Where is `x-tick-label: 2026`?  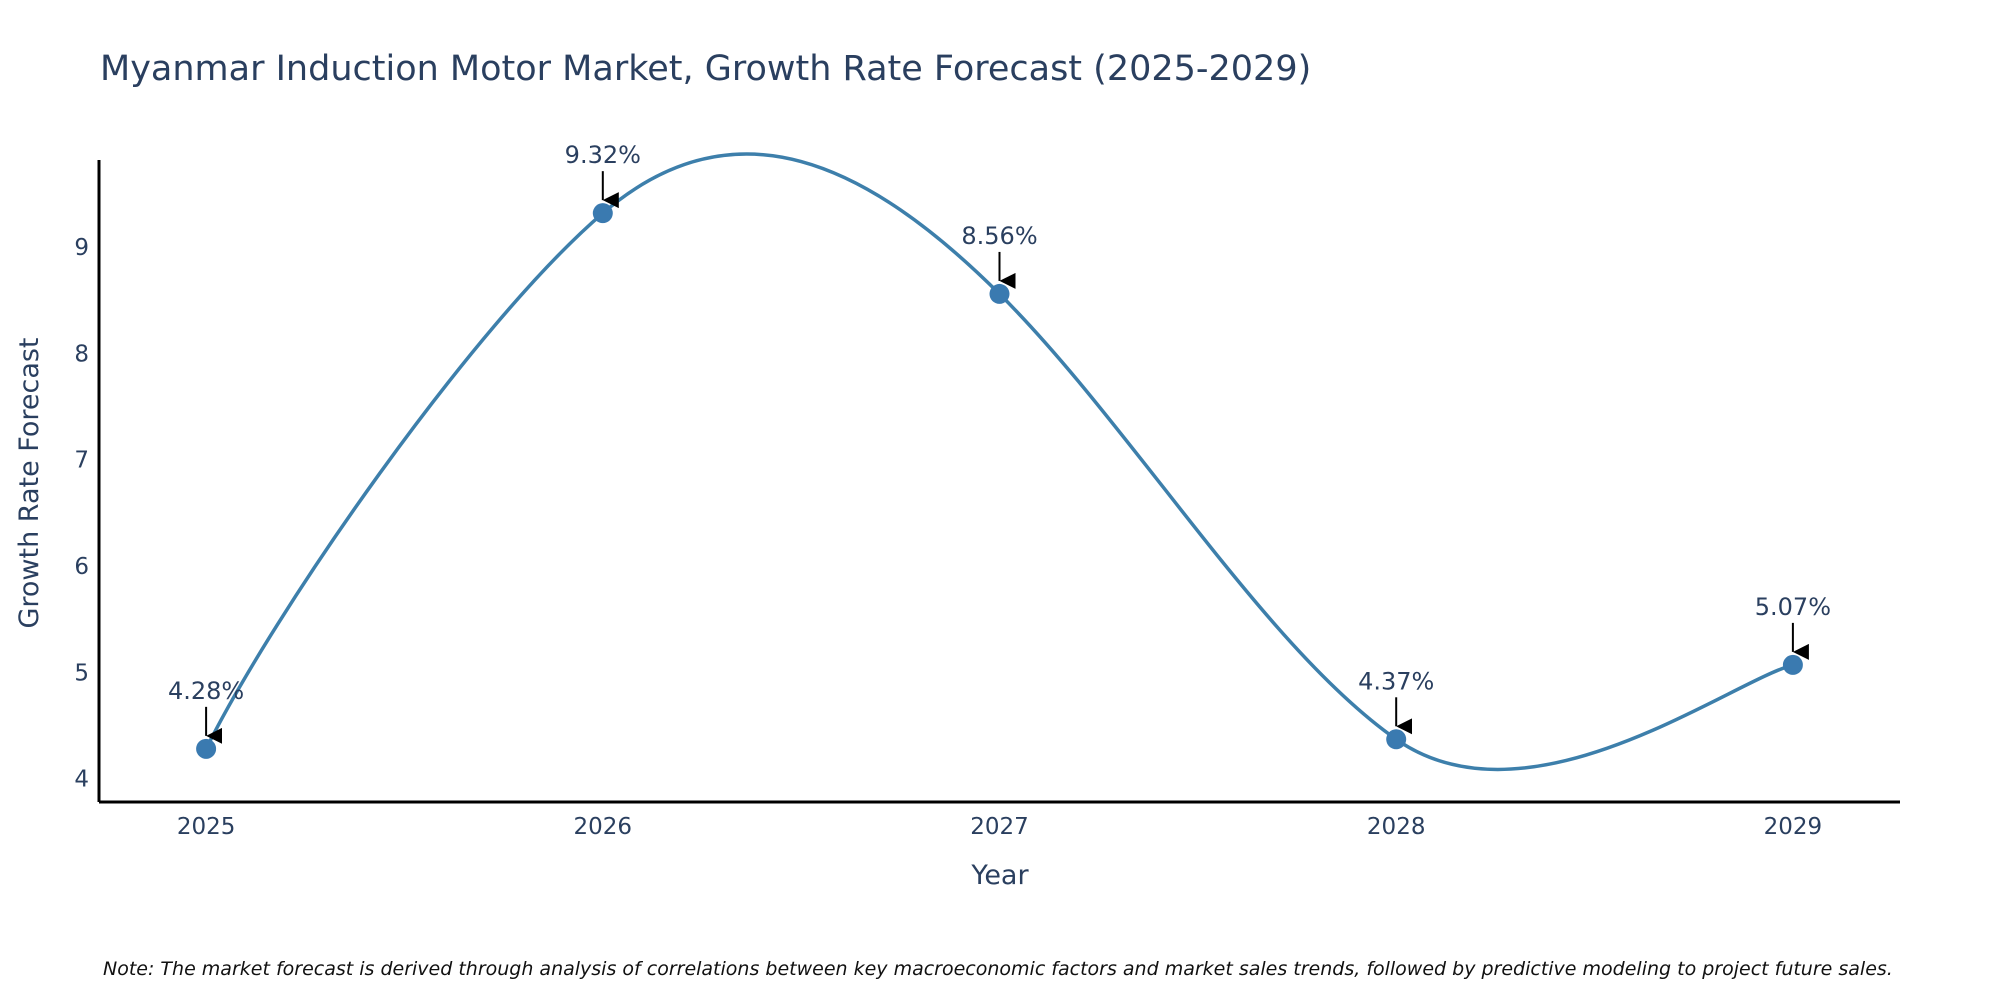
x-tick-label: 2026 is located at coordinates (603, 827).